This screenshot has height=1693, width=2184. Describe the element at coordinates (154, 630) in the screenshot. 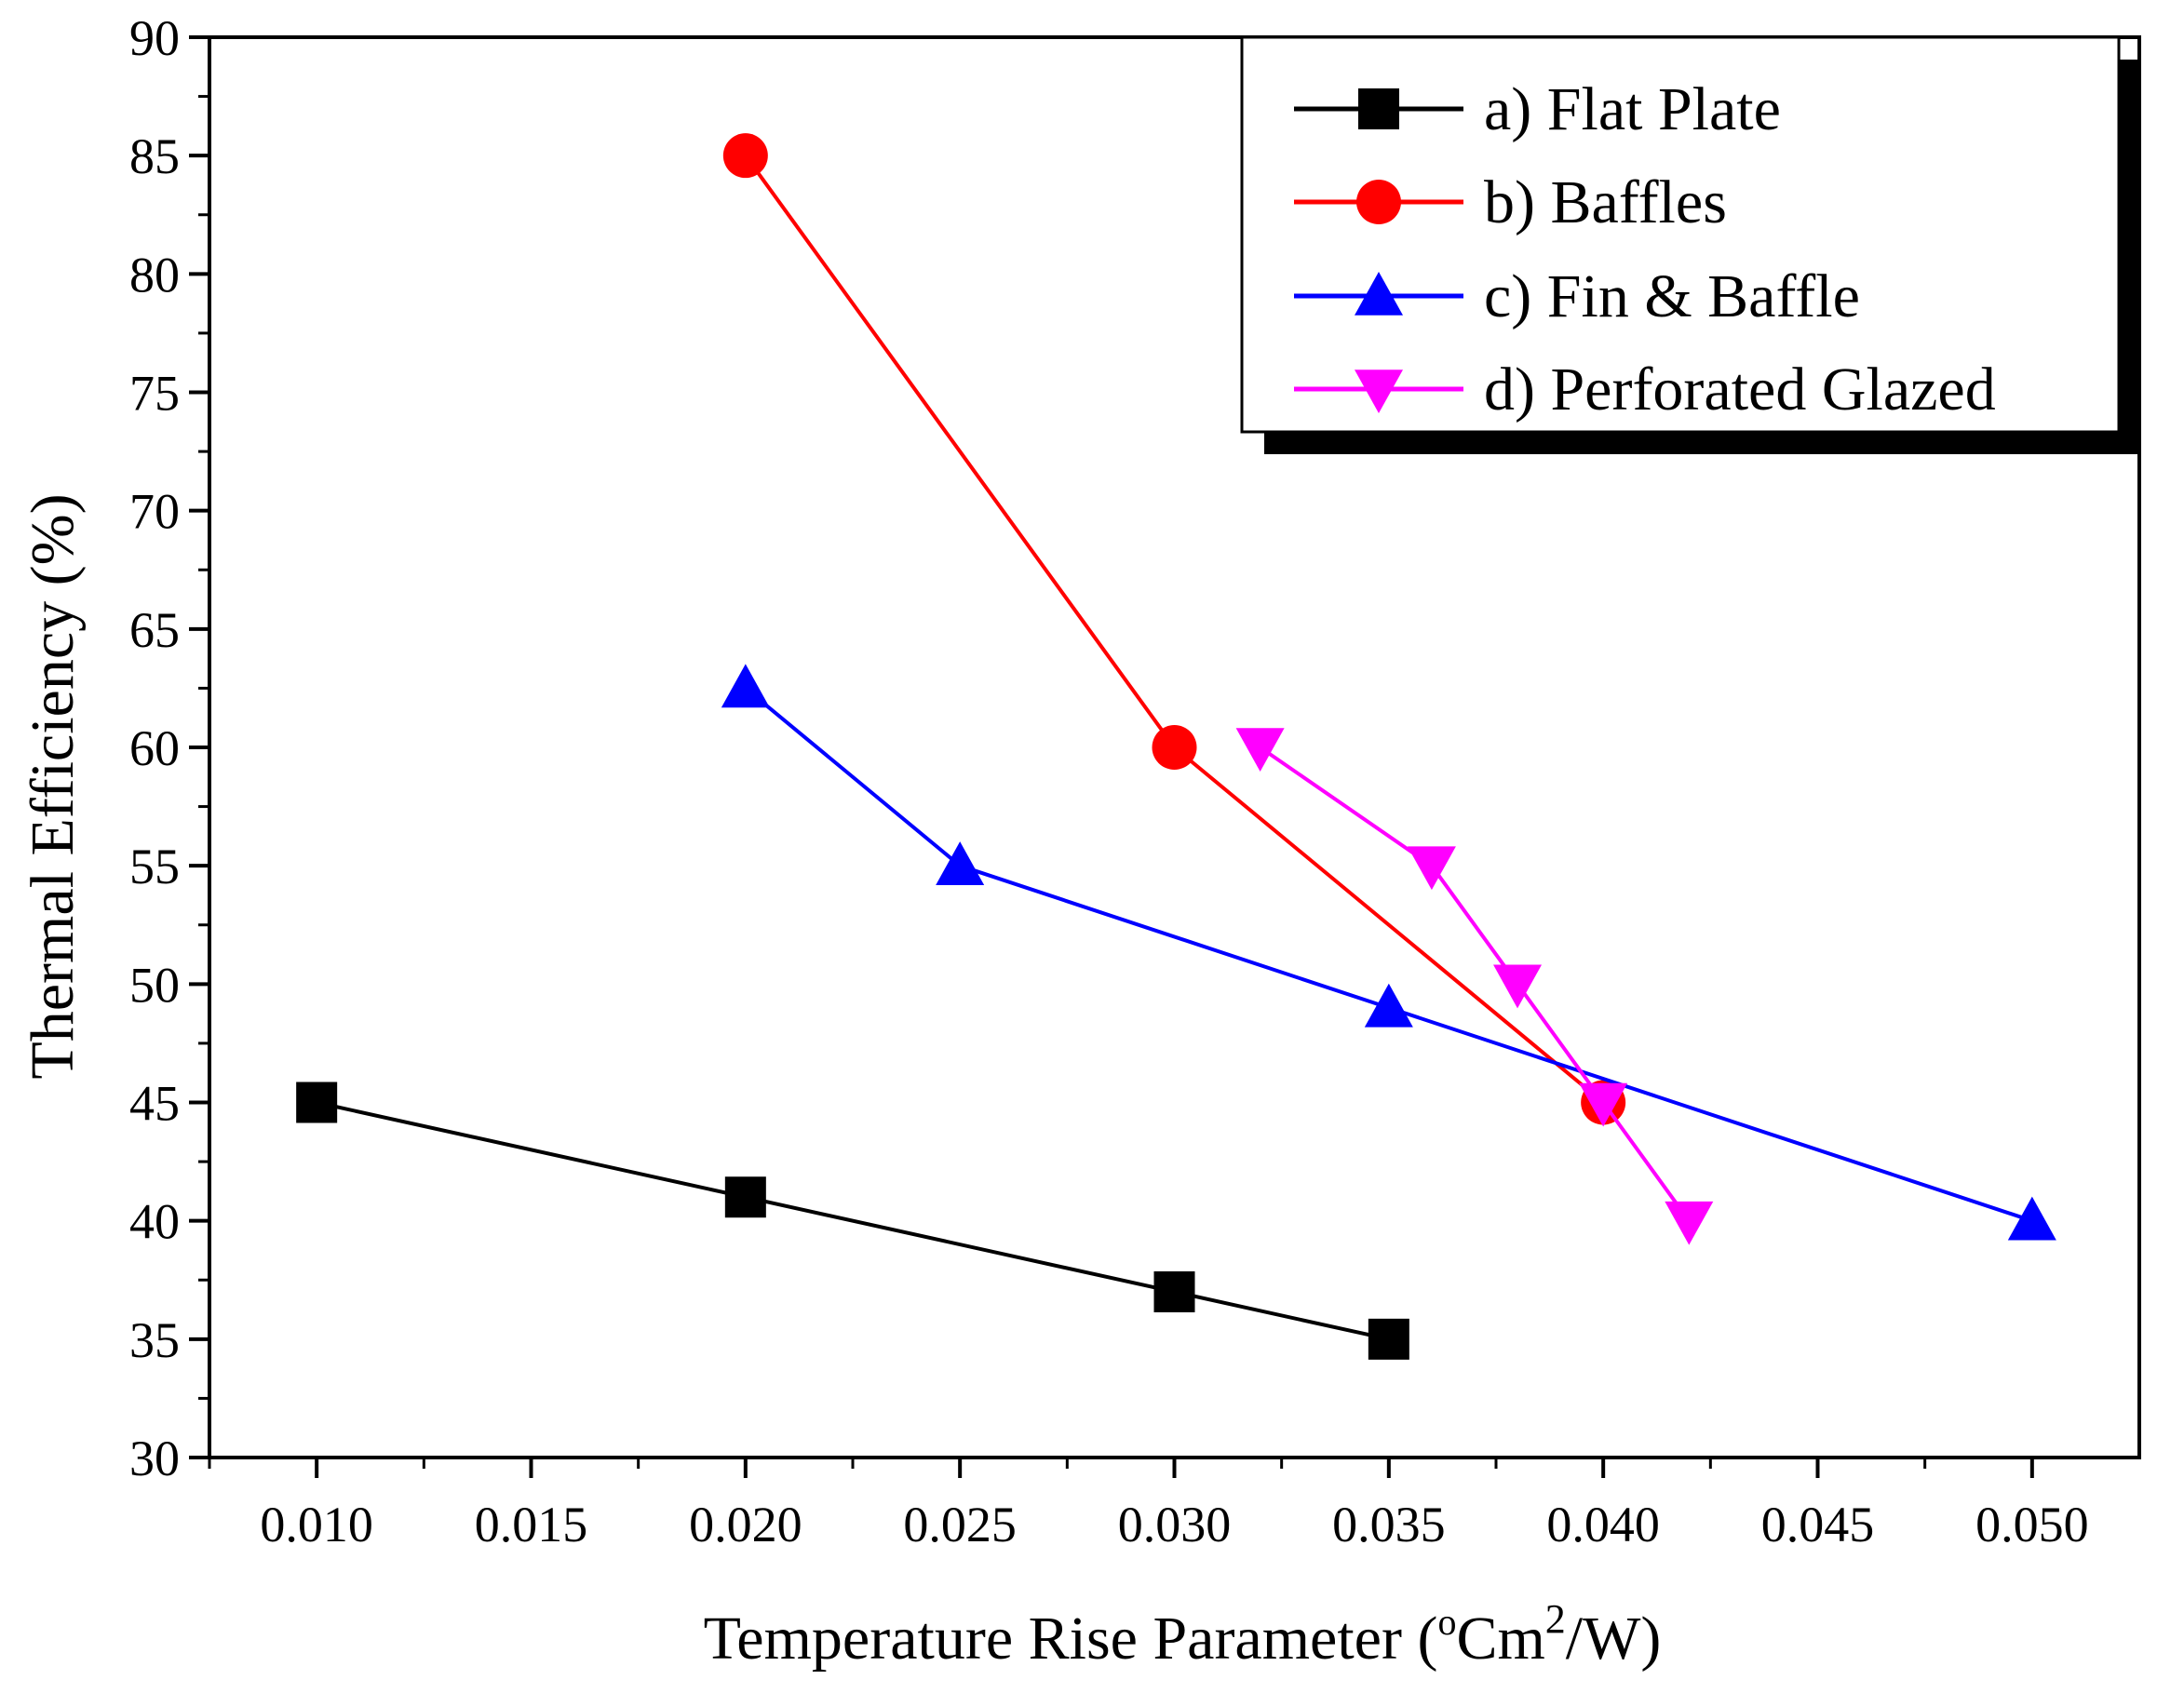

I see `y-tick-label: 65` at that location.